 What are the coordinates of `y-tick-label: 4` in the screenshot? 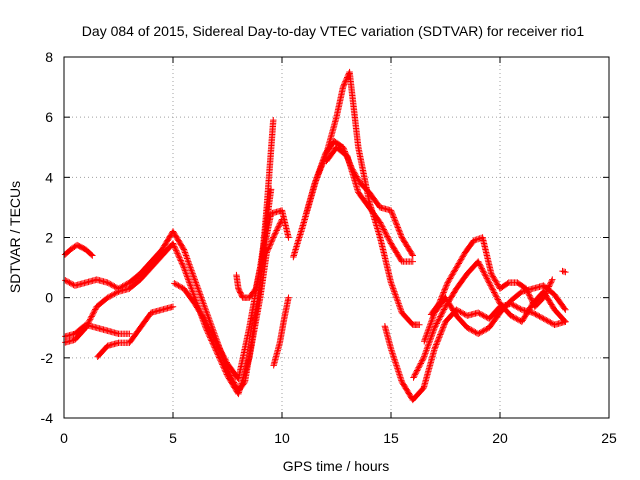 It's located at (49, 177).